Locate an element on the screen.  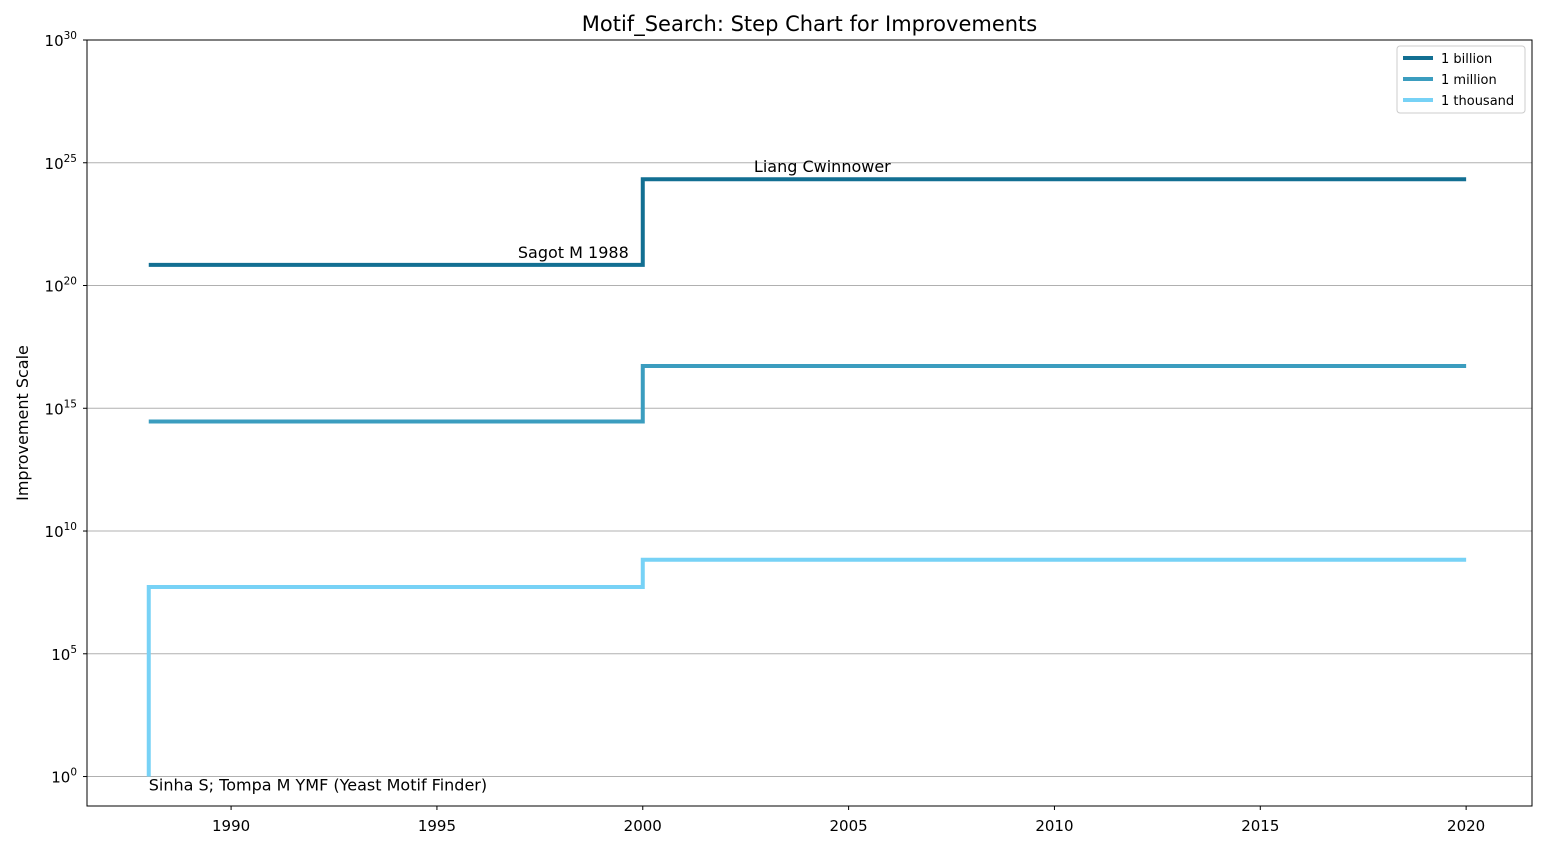
y-tick-label: 10¹⁰ is located at coordinates (61, 531).